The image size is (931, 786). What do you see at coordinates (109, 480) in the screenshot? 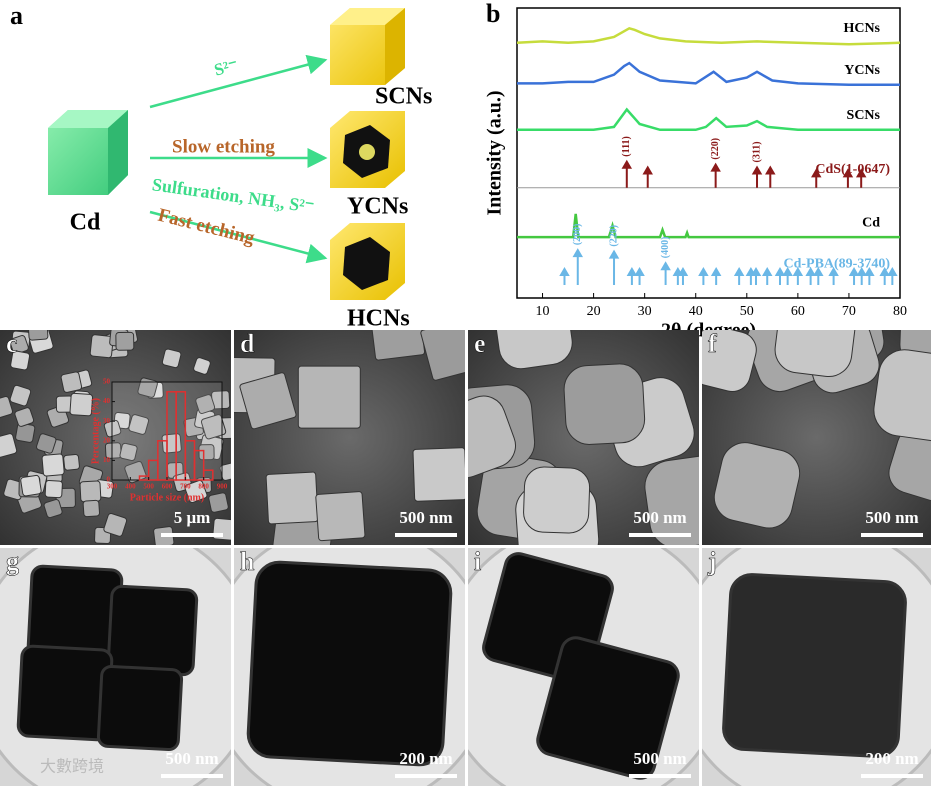
I see `y-tick-label: 0` at bounding box center [109, 480].